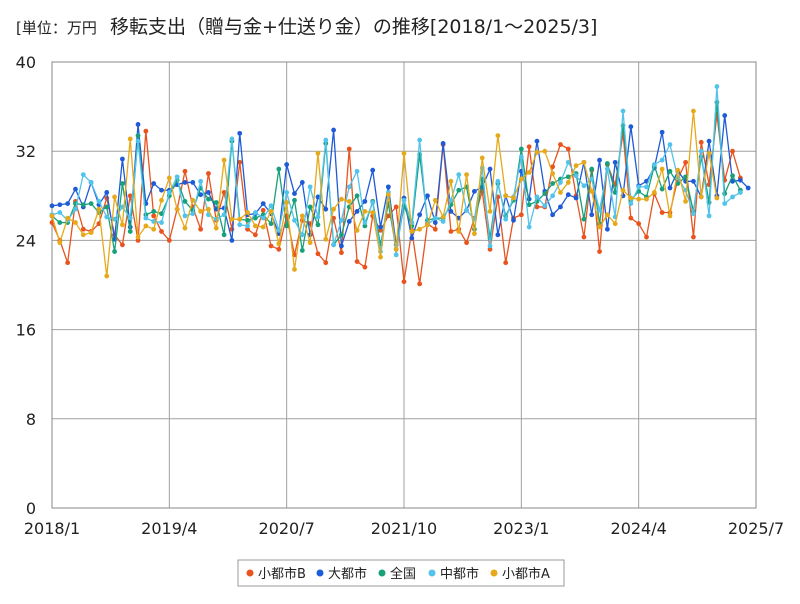 Image resolution: width=800 pixels, height=604 pixels. Describe the element at coordinates (52, 528) in the screenshot. I see `x-tick-label: 2018/1` at that location.